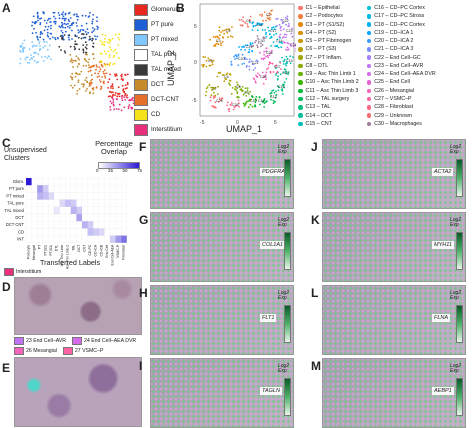  Describe the element at coordinates (394, 32) in the screenshot. I see `cluster-label: C19 – CD–ICA 1` at that location.